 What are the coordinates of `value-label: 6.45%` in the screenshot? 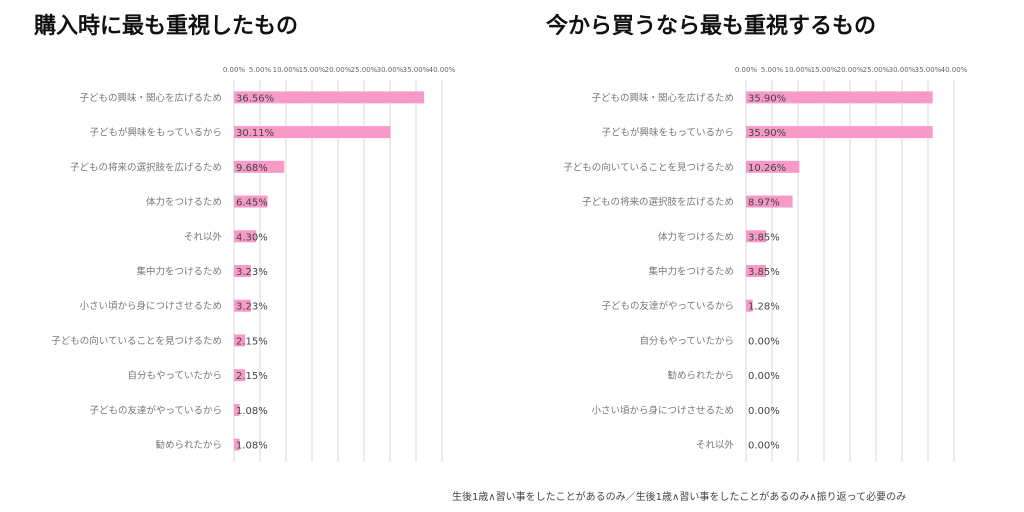 It's located at (252, 203).